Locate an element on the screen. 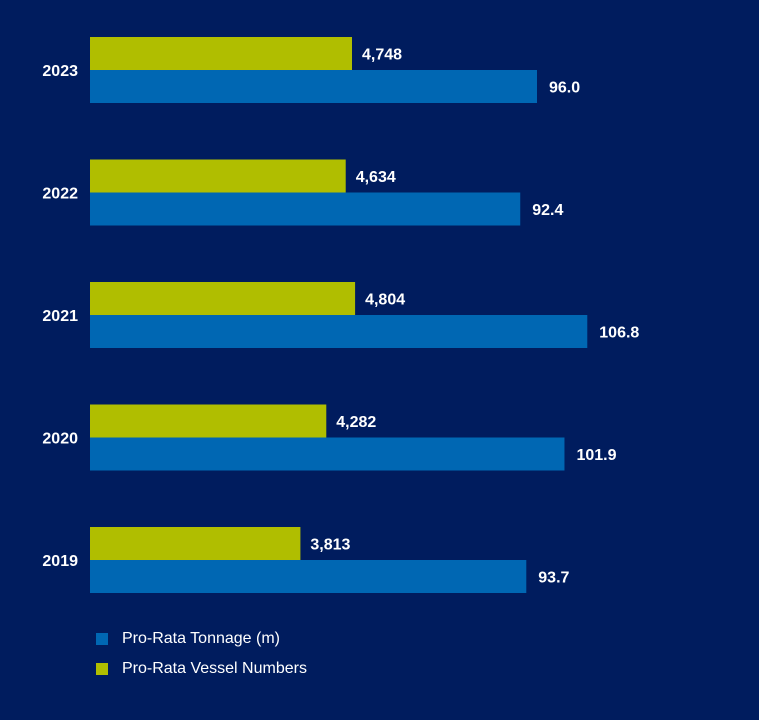 The image size is (759, 720). bar-tonnage-2020 is located at coordinates (327, 454).